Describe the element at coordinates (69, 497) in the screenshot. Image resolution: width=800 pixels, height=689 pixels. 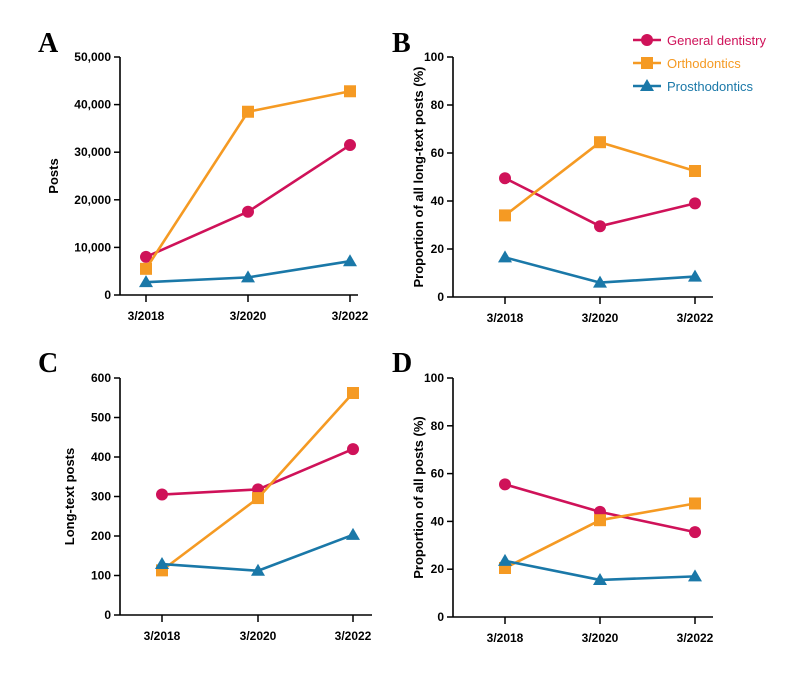
I see `y-axis-title: Long-text posts` at that location.